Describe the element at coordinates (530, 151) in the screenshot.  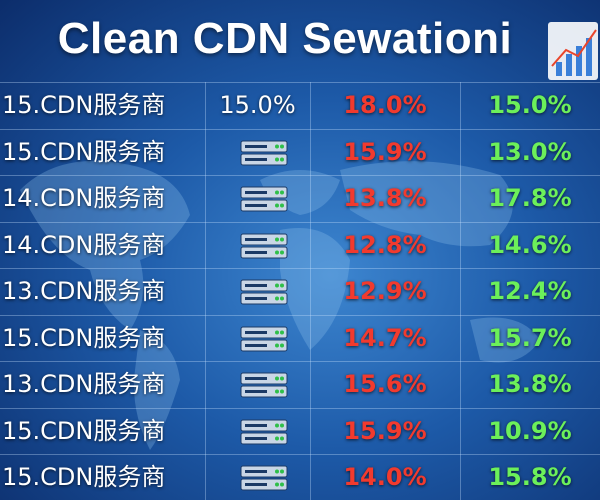
I see `green-value: 13.0%` at that location.